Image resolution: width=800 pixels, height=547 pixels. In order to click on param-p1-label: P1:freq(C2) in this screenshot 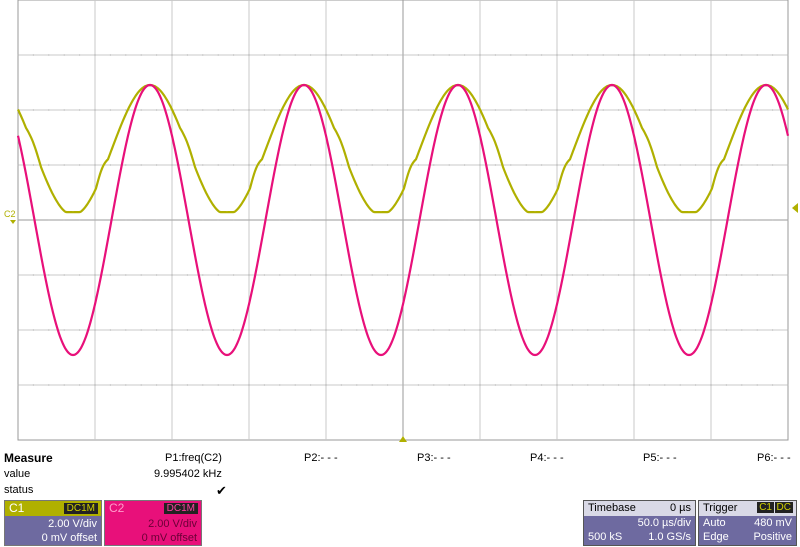, I will do `click(193, 458)`.